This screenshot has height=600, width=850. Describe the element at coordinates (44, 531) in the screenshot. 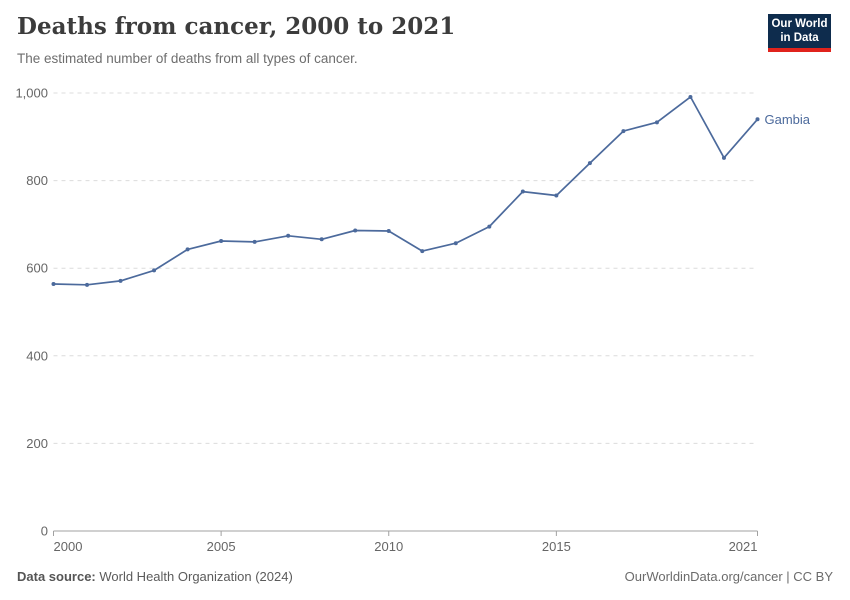

I see `y-tick-label: 0` at that location.